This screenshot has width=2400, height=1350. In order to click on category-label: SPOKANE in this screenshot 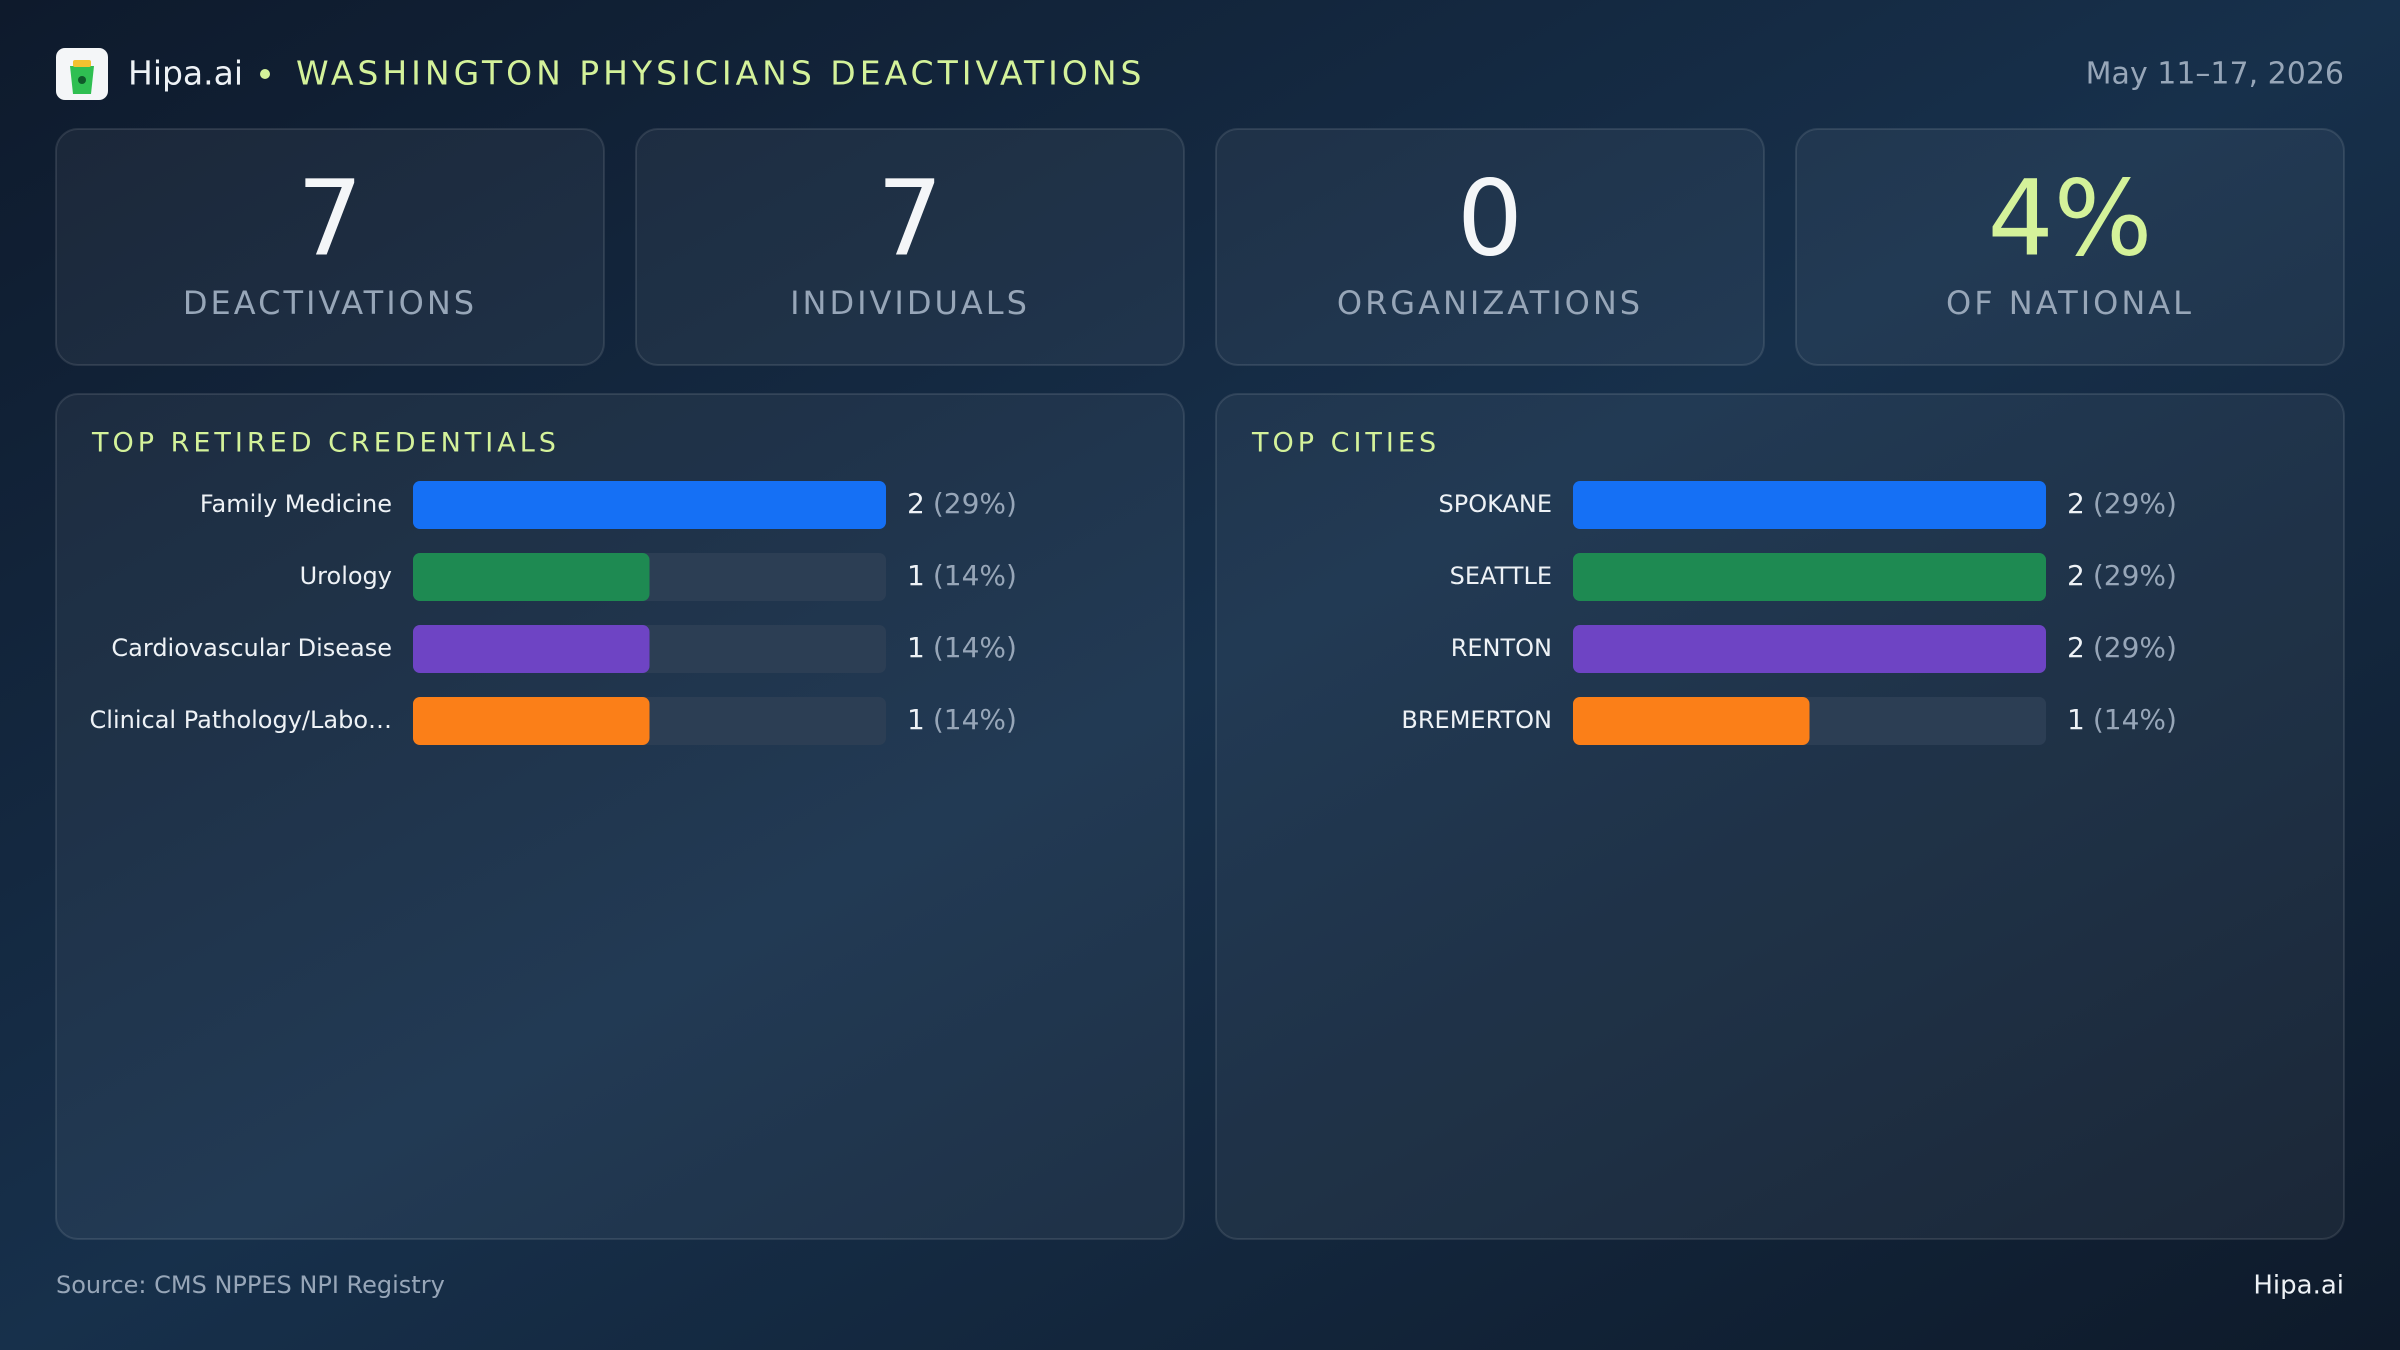, I will do `click(1495, 504)`.